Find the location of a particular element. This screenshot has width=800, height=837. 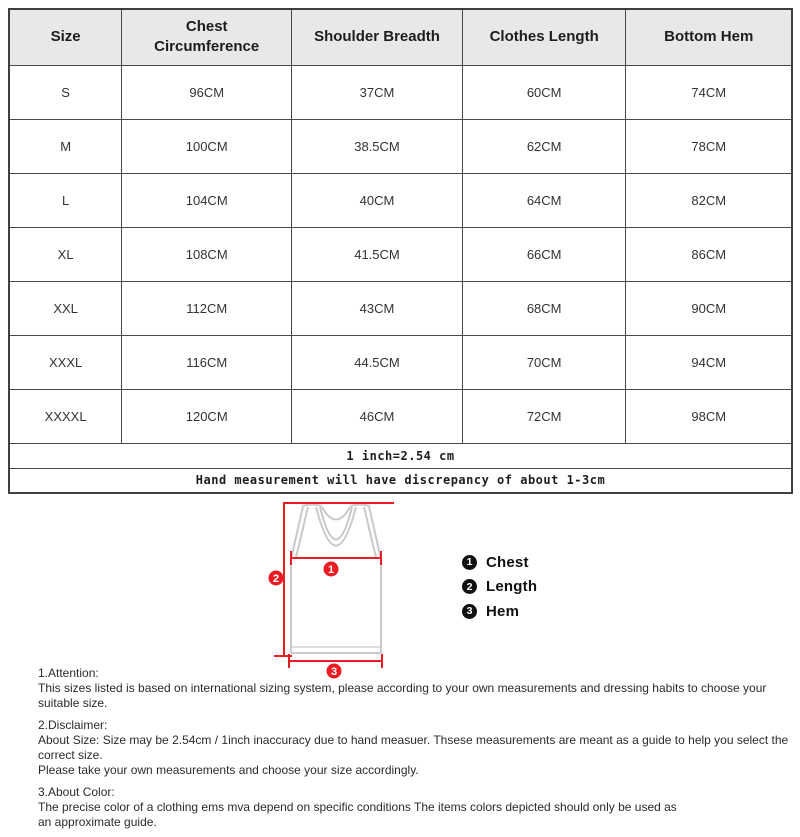

measurement-markers: 1 2 3 is located at coordinates (305, 620).